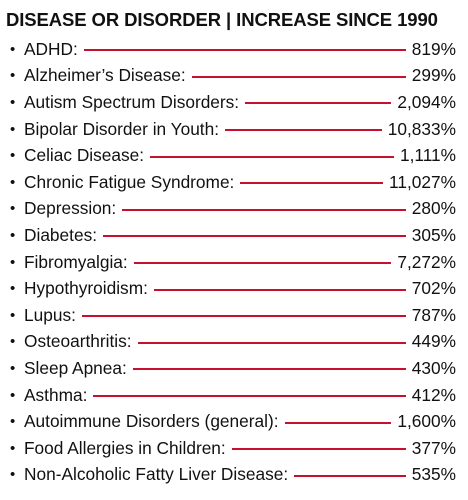 The width and height of the screenshot is (468, 500). What do you see at coordinates (151, 421) in the screenshot?
I see `disease-name: Autoimmune Disorders (general):` at bounding box center [151, 421].